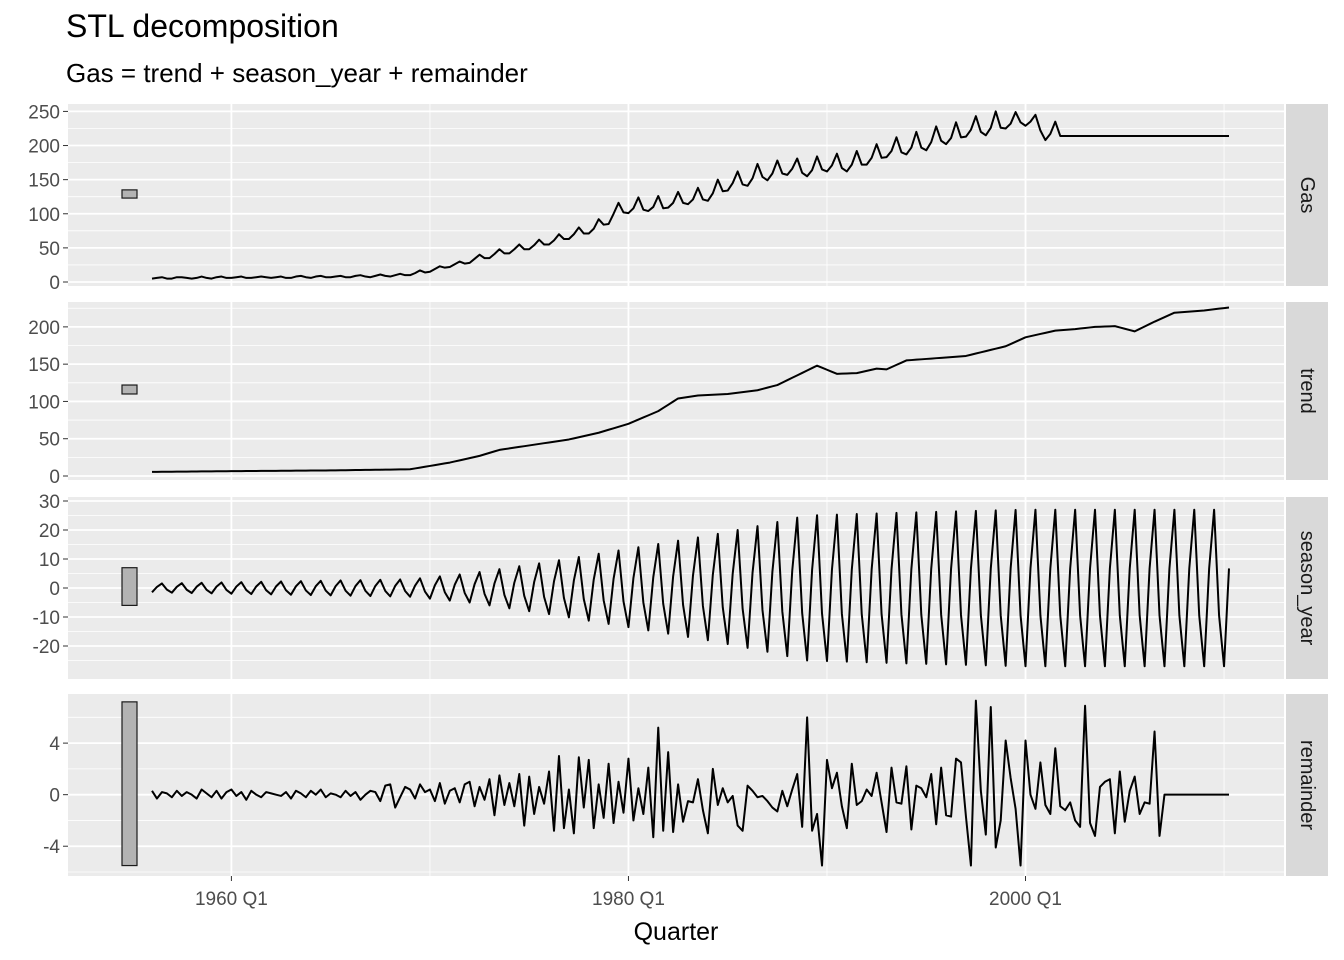 This screenshot has width=1344, height=960. I want to click on y-tick-label: 30, so click(49, 502).